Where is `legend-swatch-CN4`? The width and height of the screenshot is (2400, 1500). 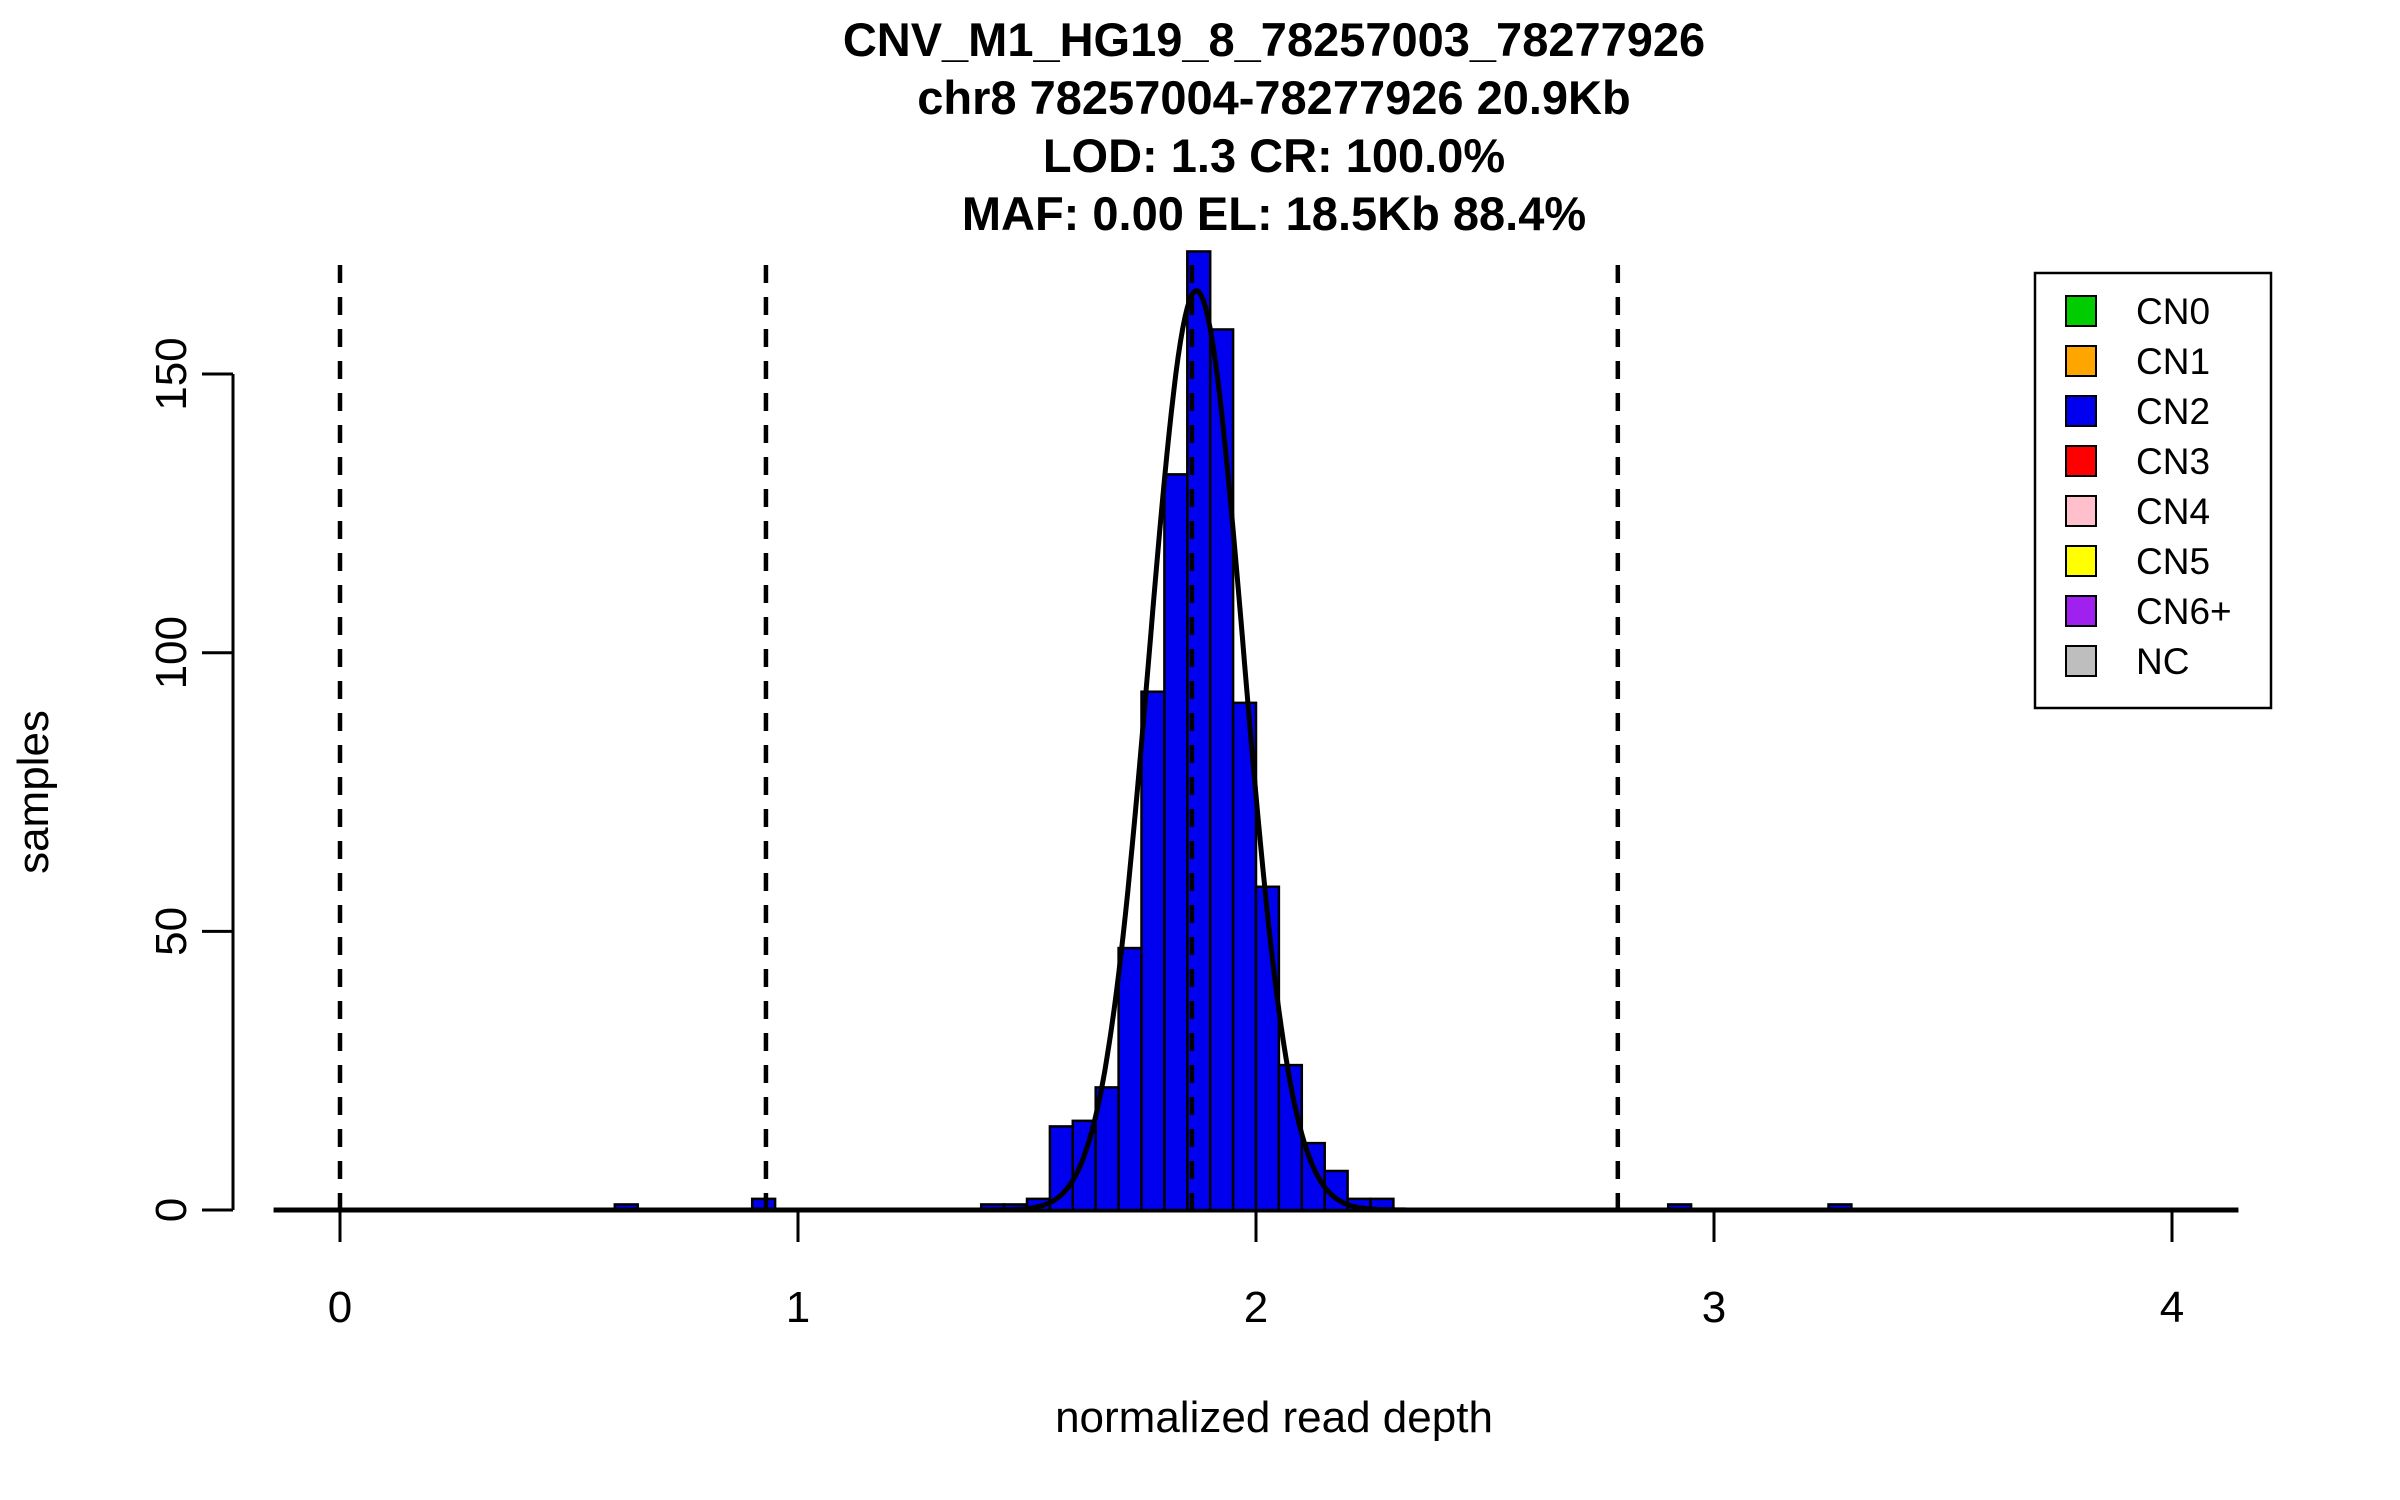
legend-swatch-CN4 is located at coordinates (2081, 511).